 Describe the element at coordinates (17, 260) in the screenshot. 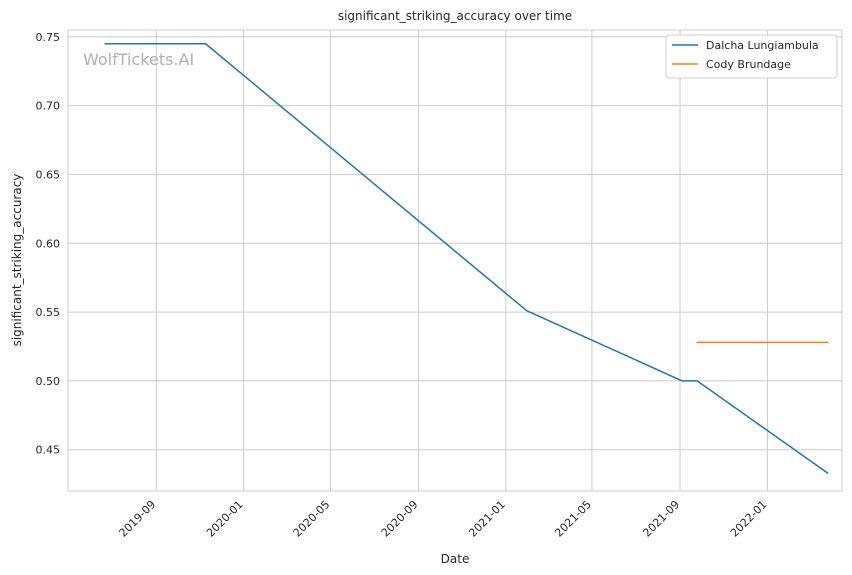

I see `y-axis-label: significant_striking_accuracy` at that location.